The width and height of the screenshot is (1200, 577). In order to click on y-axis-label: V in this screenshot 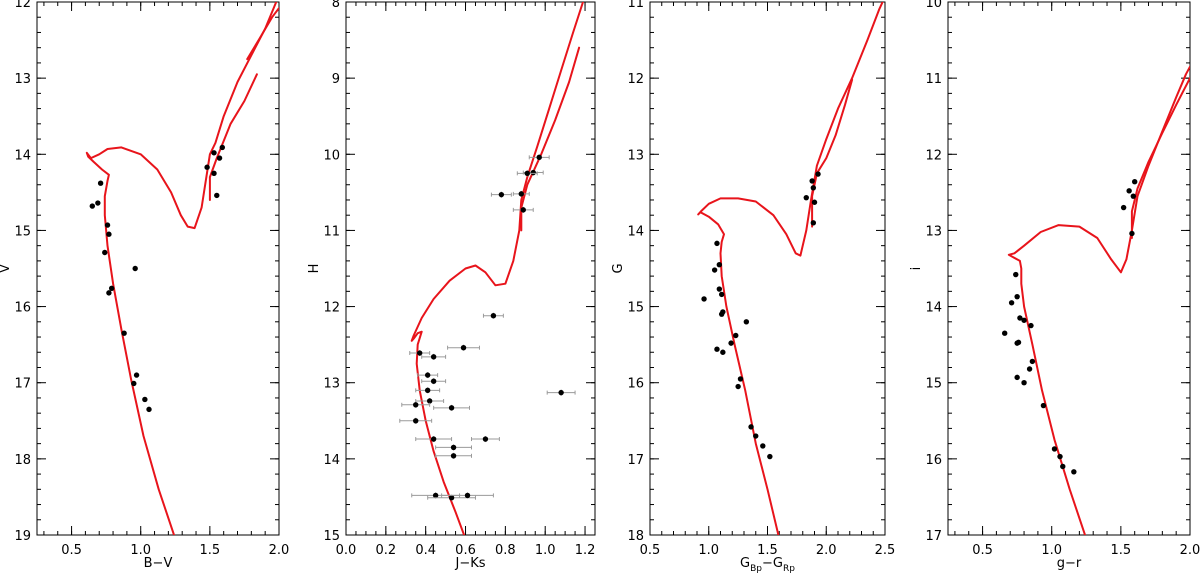, I will do `click(6, 268)`.